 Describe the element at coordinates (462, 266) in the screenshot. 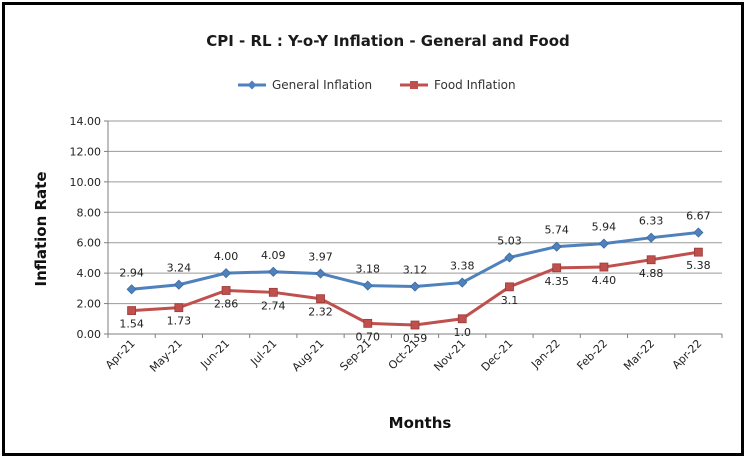

I see `data-label: 3.38` at that location.